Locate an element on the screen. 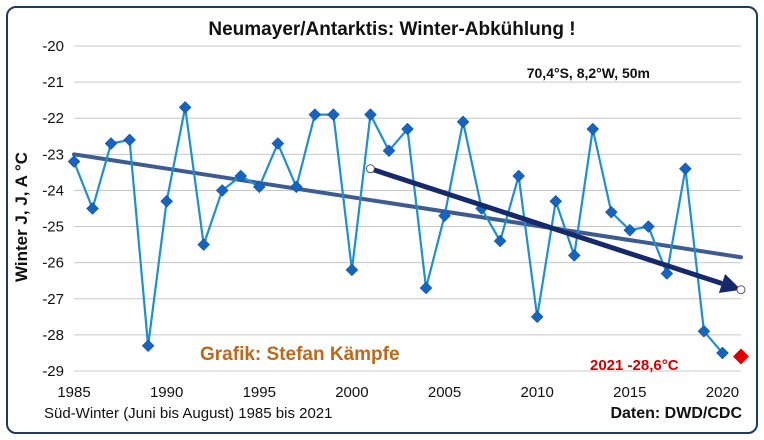 The width and height of the screenshot is (764, 440). x-tick-label: 2015 is located at coordinates (629, 392).